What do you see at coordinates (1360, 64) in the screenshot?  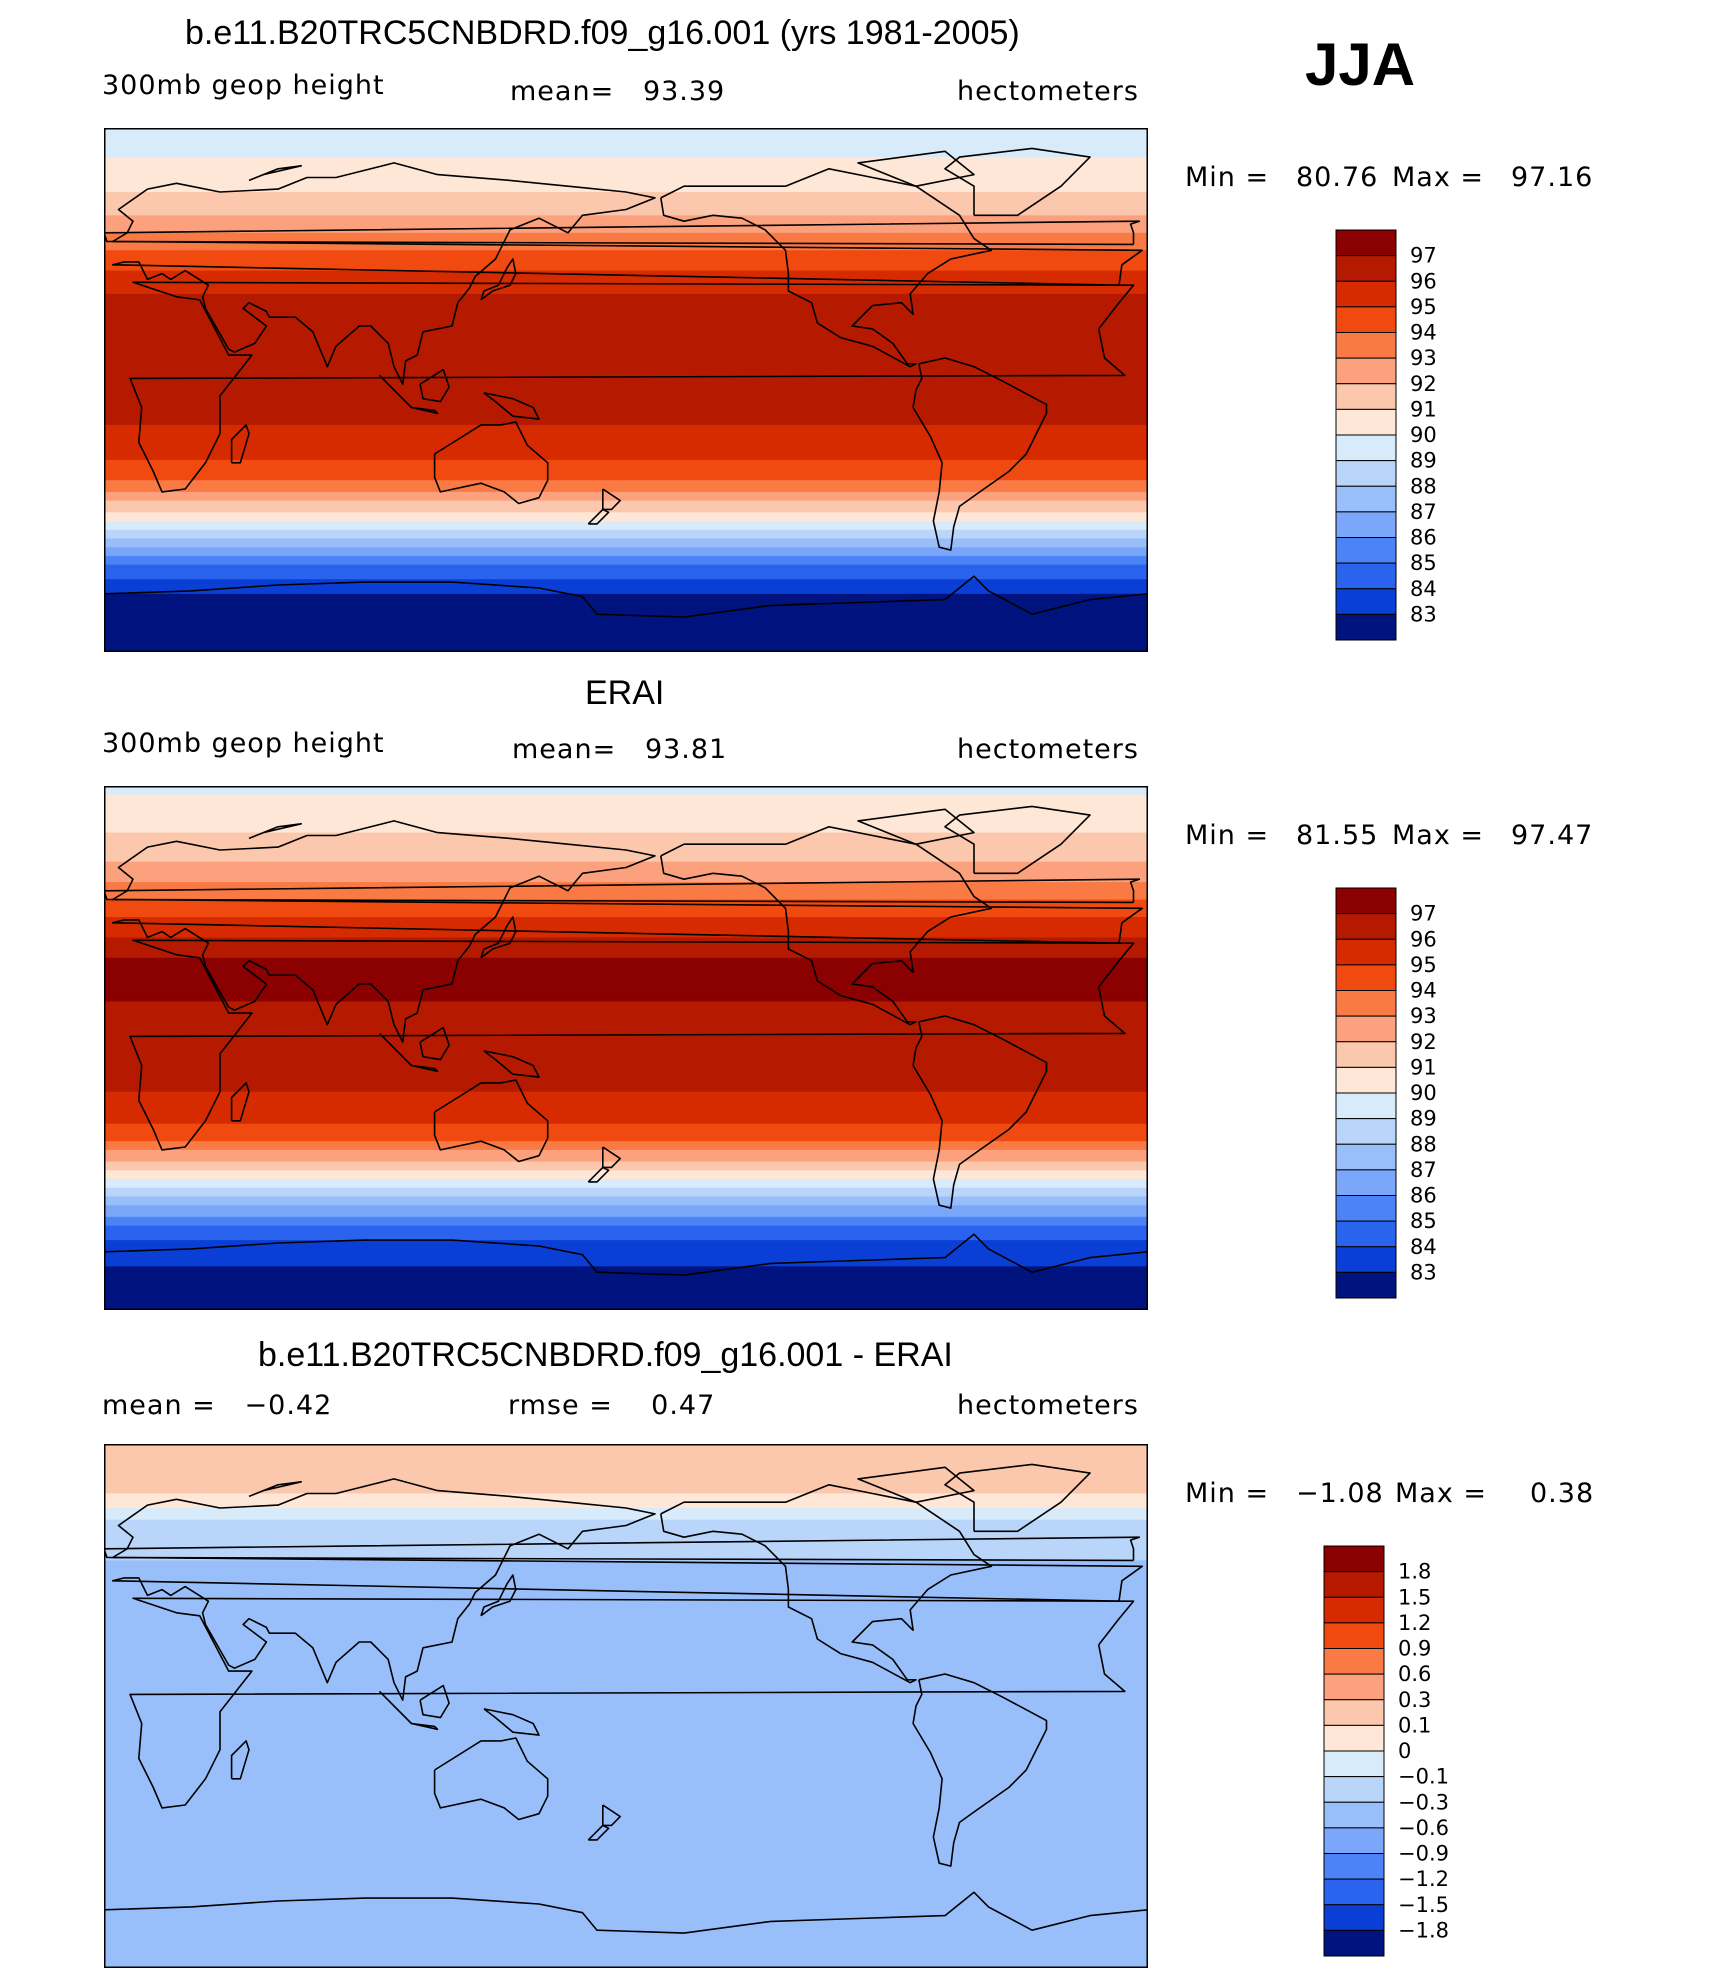 I see `season-label: JJA` at bounding box center [1360, 64].